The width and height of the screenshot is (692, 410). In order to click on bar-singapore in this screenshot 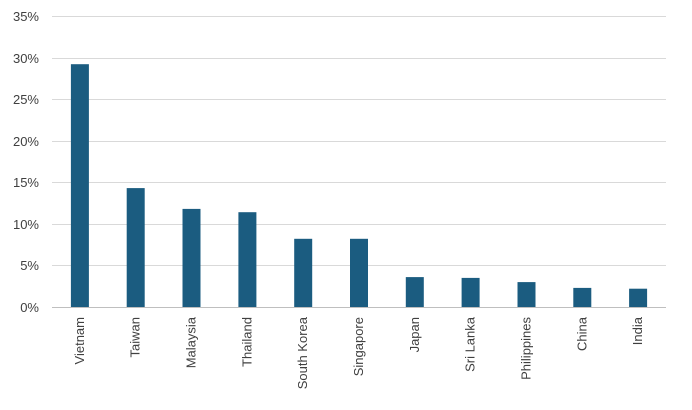, I will do `click(359, 272)`.